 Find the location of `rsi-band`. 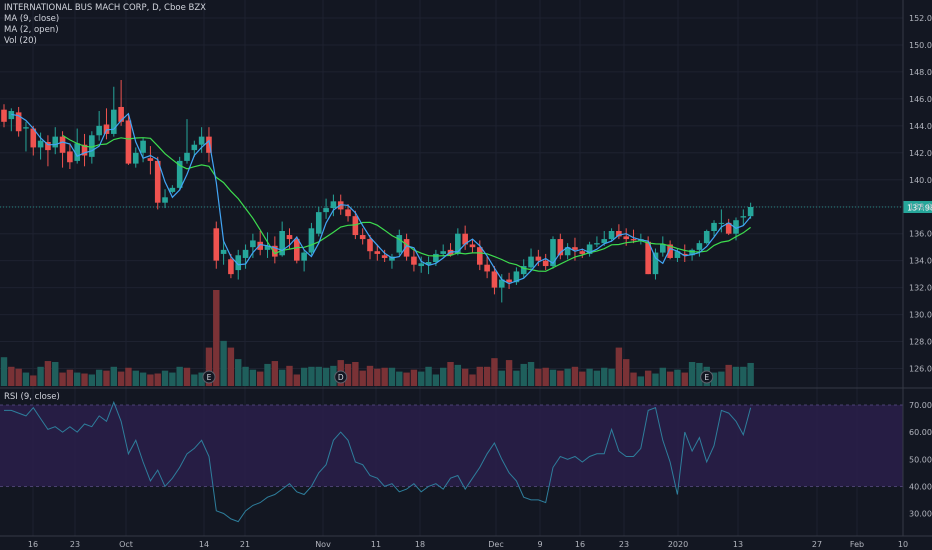

rsi-band is located at coordinates (451, 446).